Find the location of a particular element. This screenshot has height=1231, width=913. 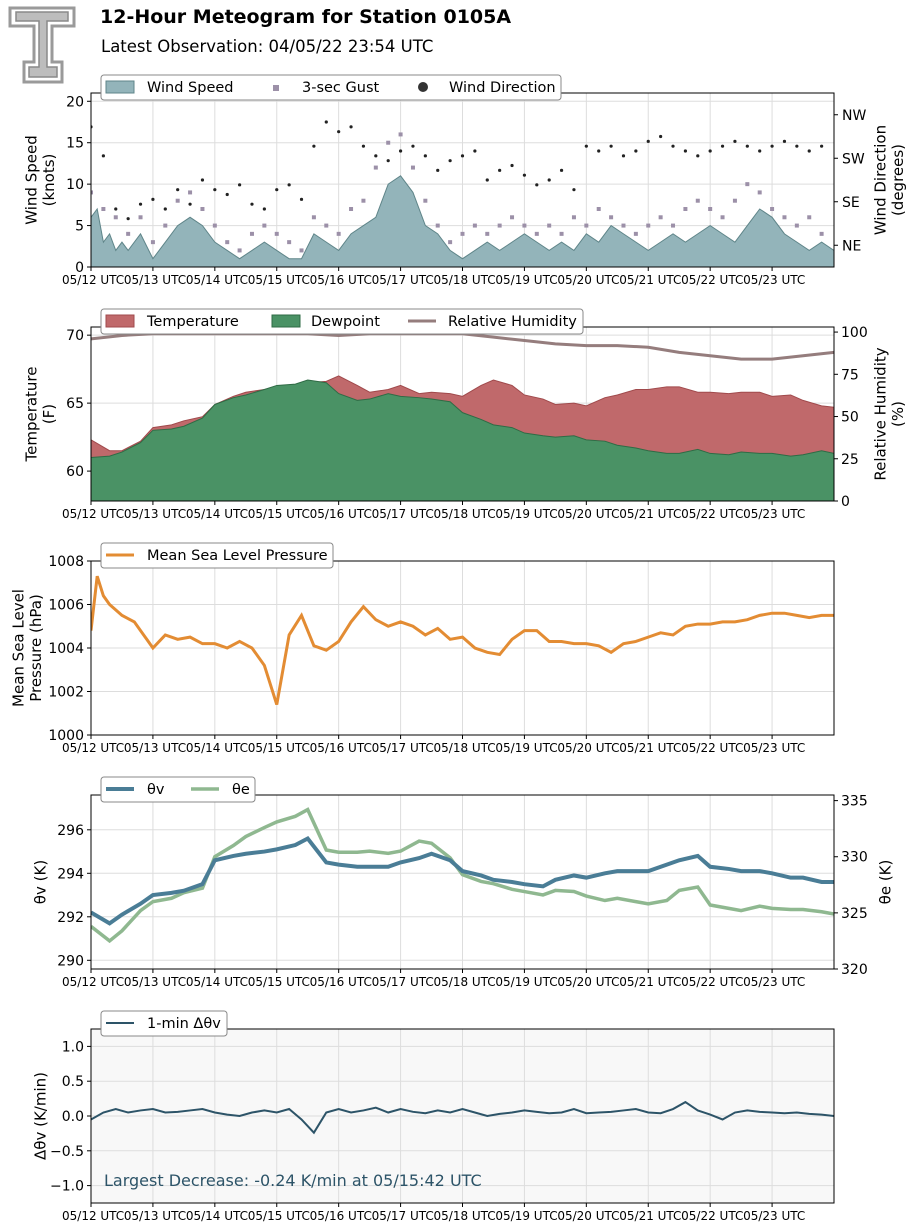

tick-label-left: 65 is located at coordinates (75, 404).